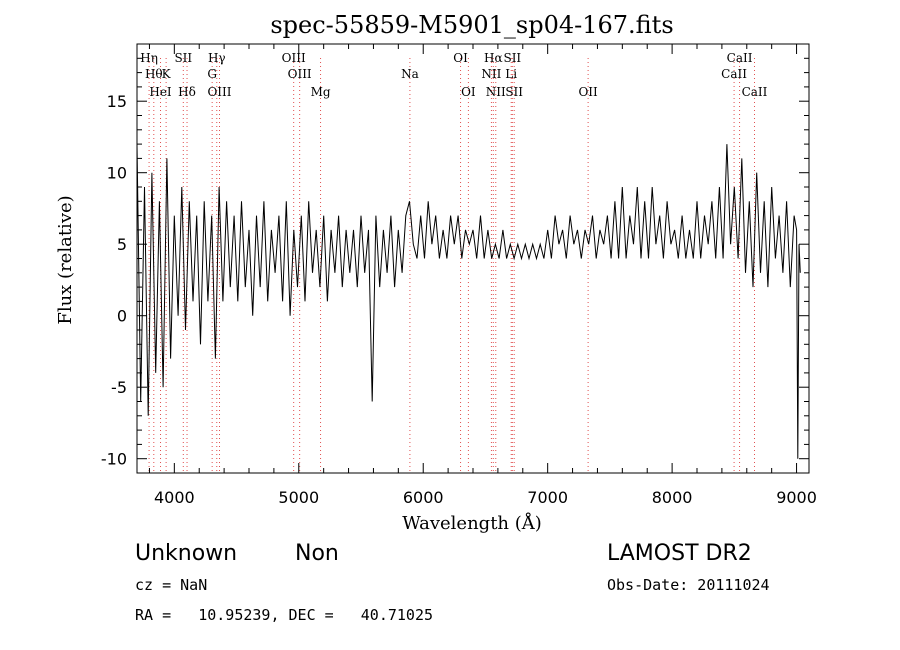  What do you see at coordinates (174, 497) in the screenshot?
I see `x-tick-label-0: 4000` at bounding box center [174, 497].